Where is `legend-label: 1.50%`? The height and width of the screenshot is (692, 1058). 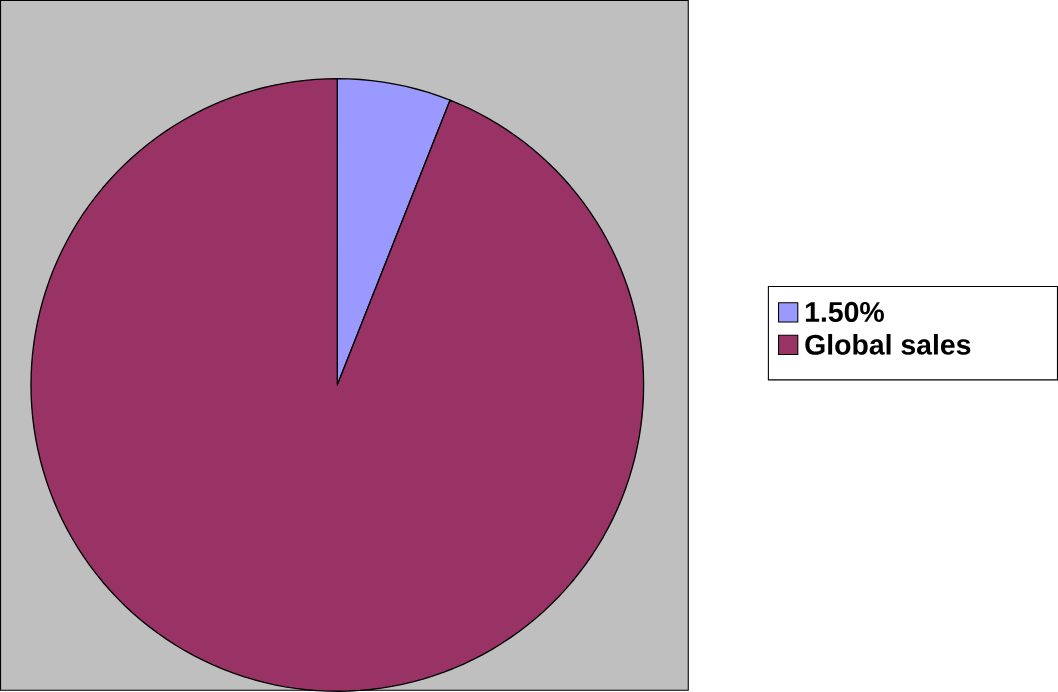 legend-label: 1.50% is located at coordinates (844, 311).